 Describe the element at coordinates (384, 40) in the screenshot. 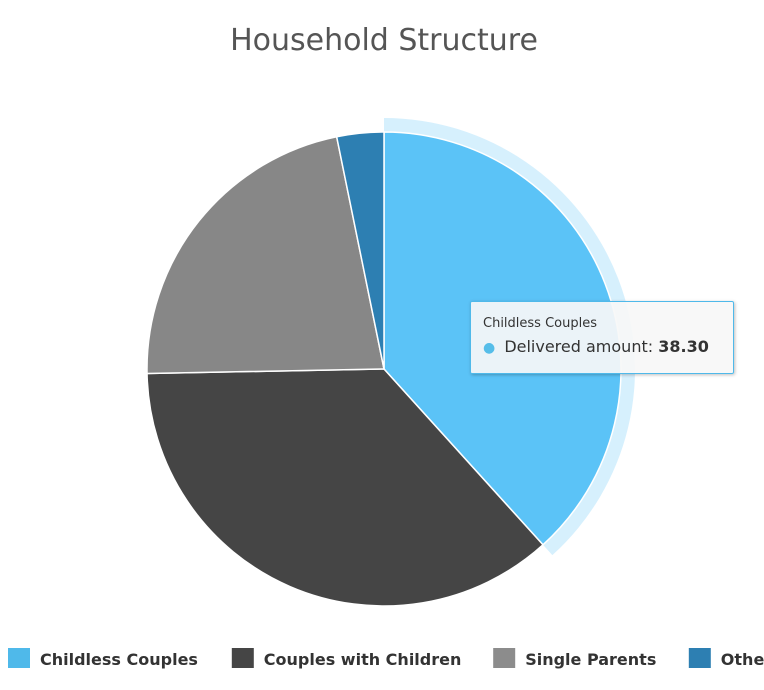

I see `chart-title: Household Structure` at that location.